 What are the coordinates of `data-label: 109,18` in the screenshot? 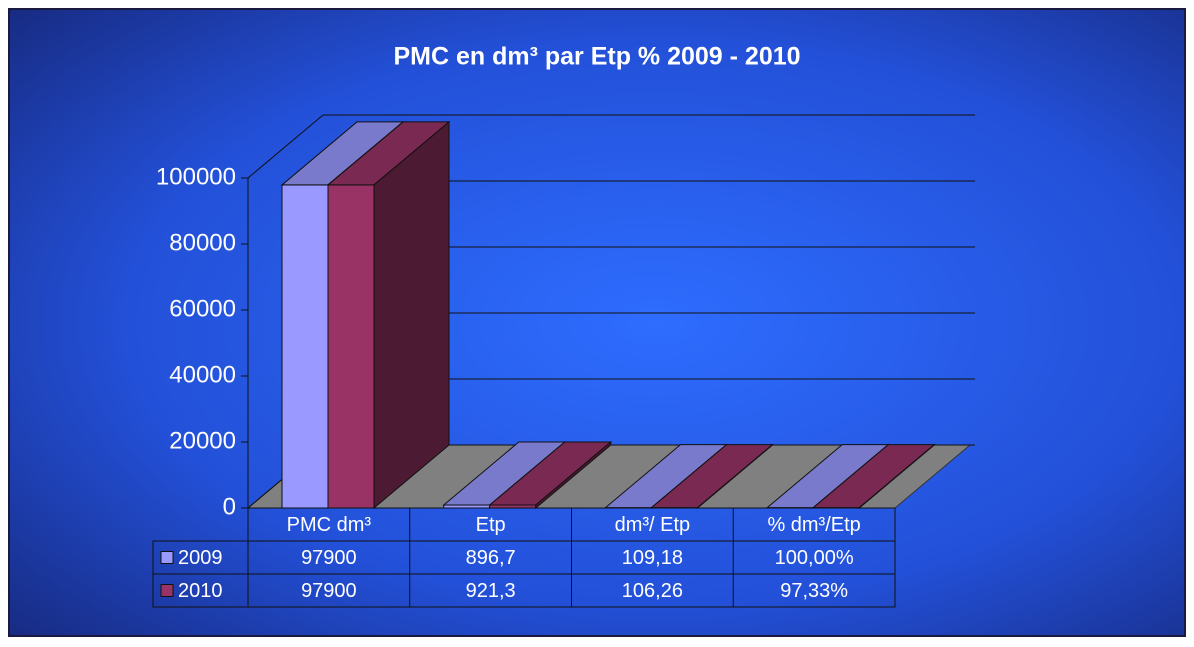 It's located at (652, 558).